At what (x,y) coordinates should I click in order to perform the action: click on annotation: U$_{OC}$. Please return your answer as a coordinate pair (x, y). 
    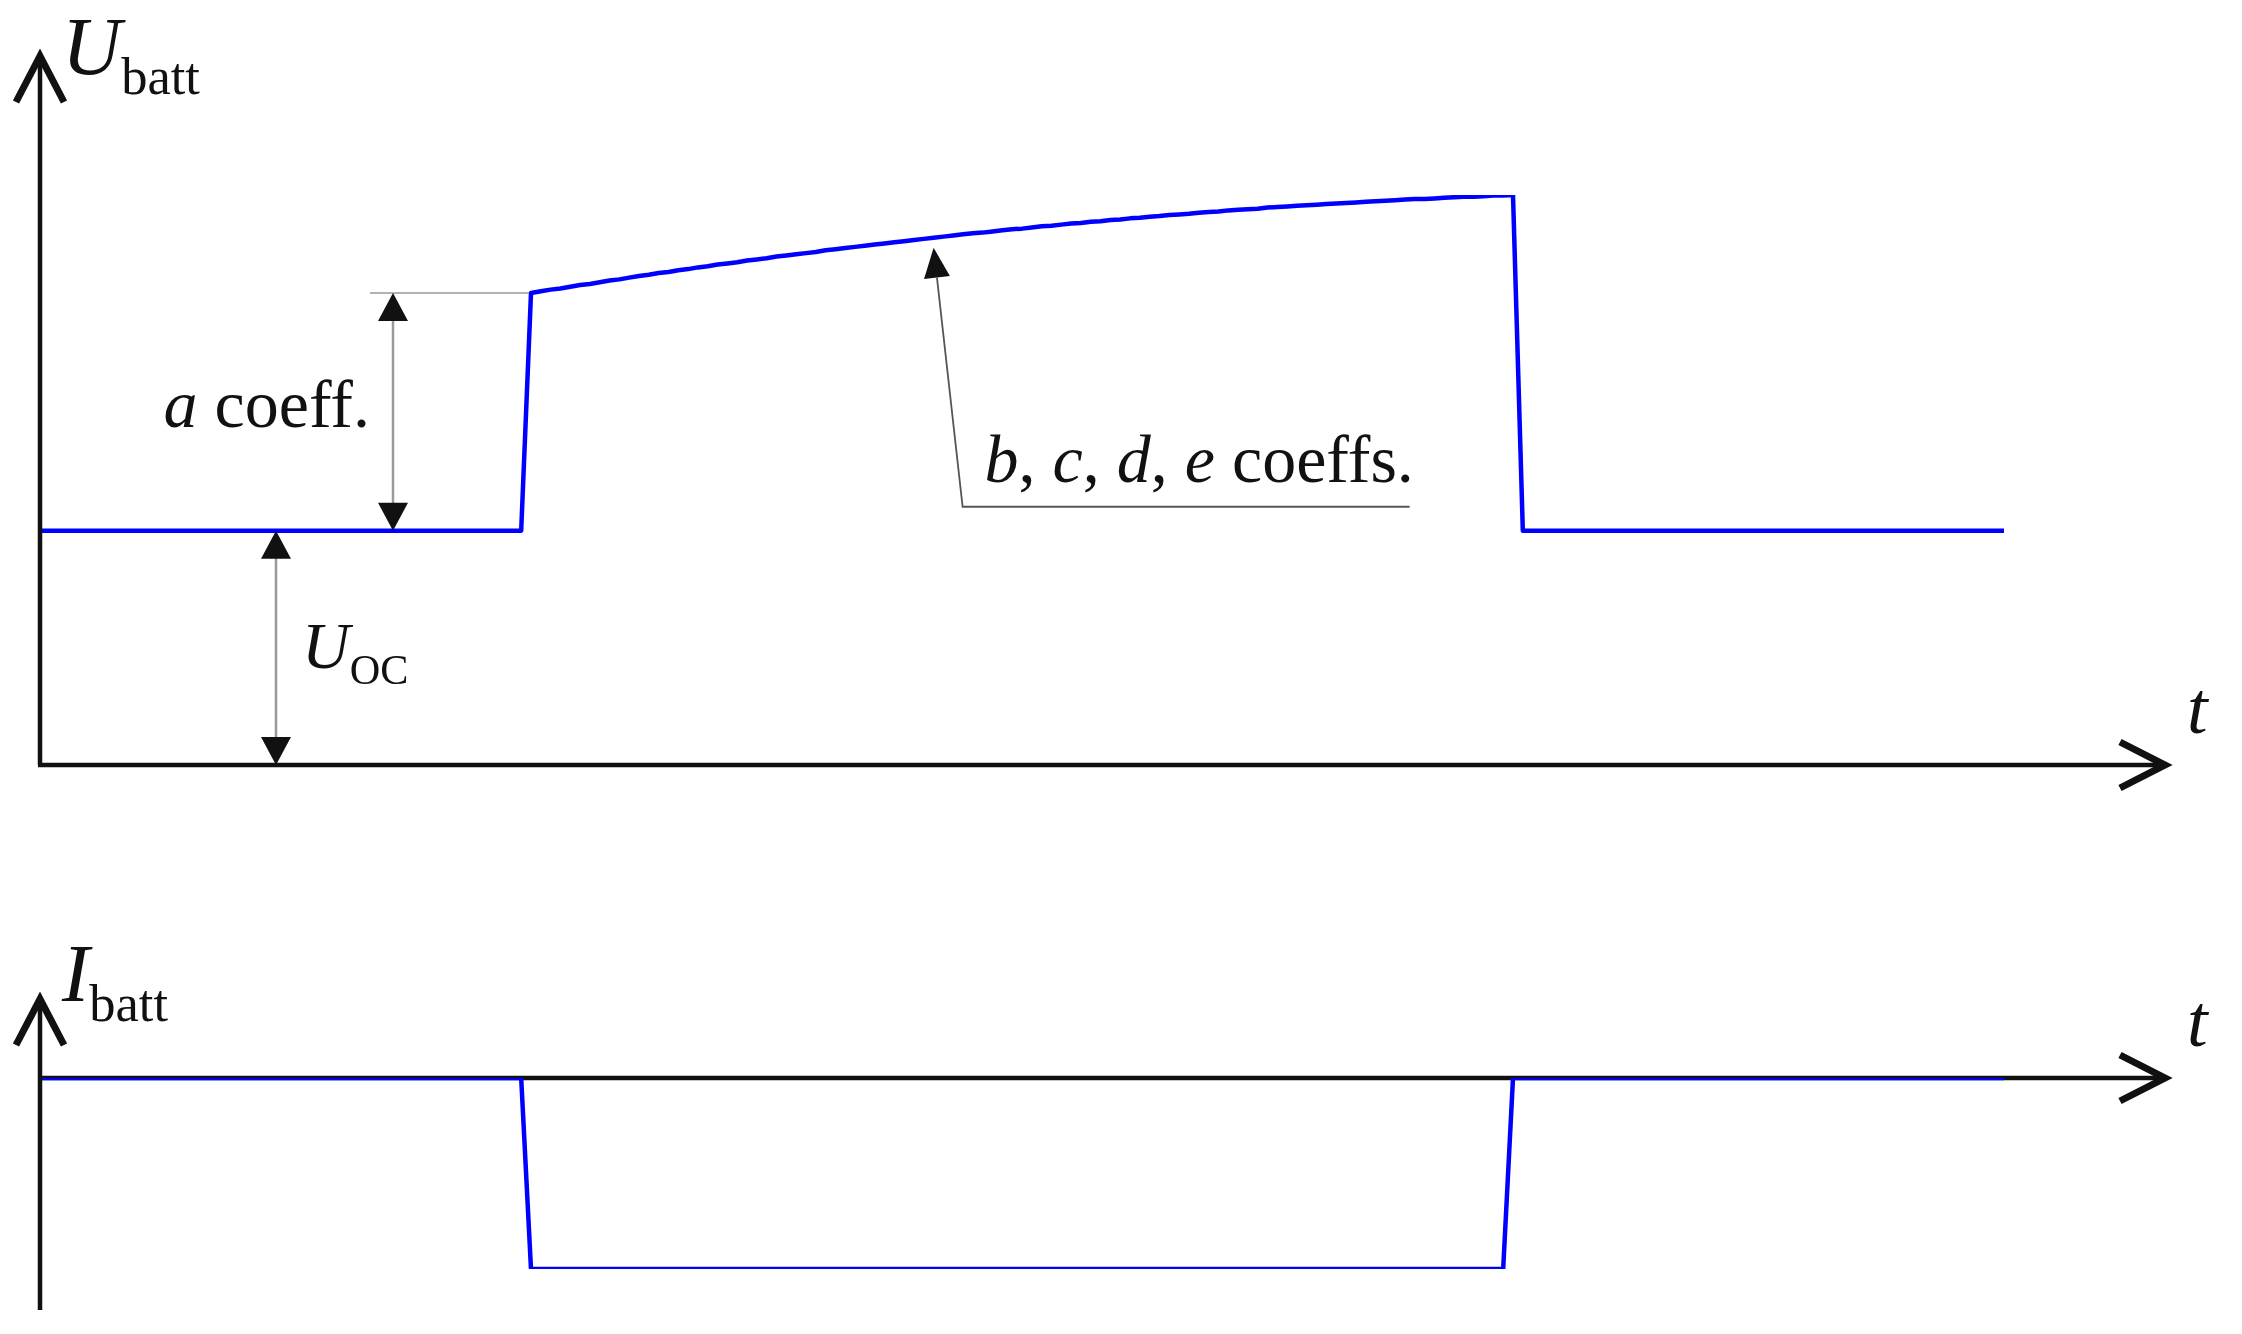
    Looking at the image, I should click on (355, 650).